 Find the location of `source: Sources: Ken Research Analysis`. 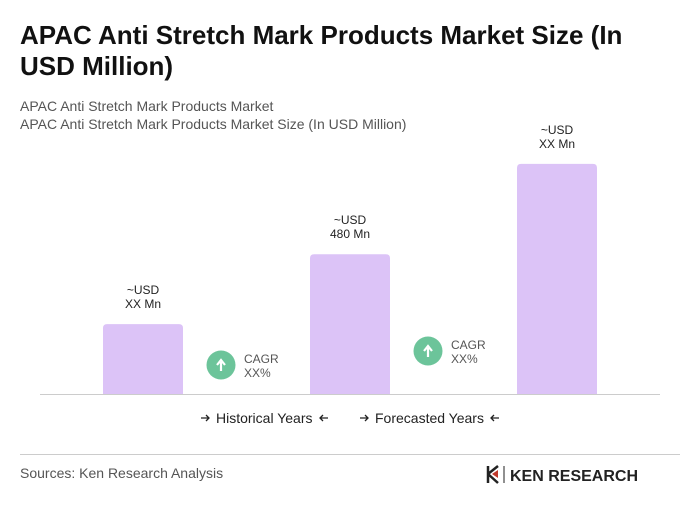

source: Sources: Ken Research Analysis is located at coordinates (121, 473).